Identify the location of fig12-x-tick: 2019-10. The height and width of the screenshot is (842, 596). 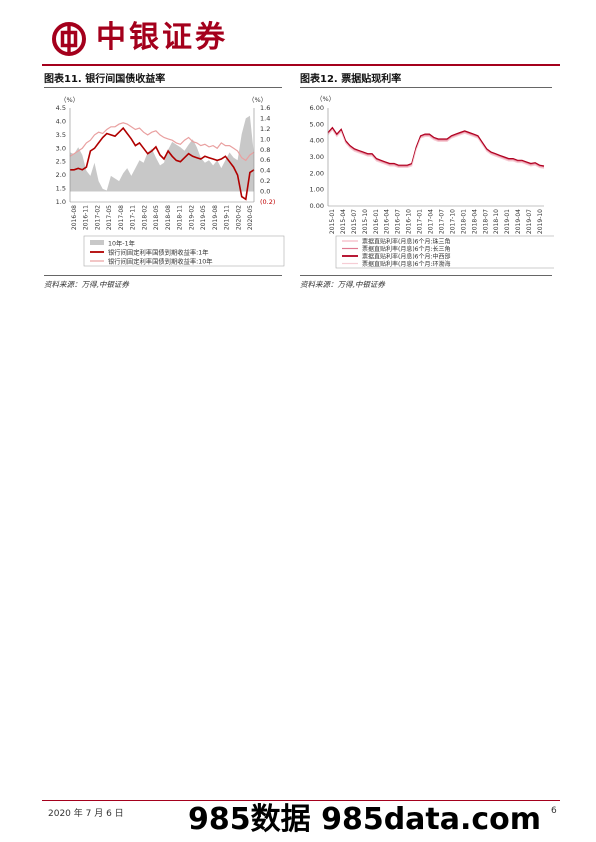
(540, 221).